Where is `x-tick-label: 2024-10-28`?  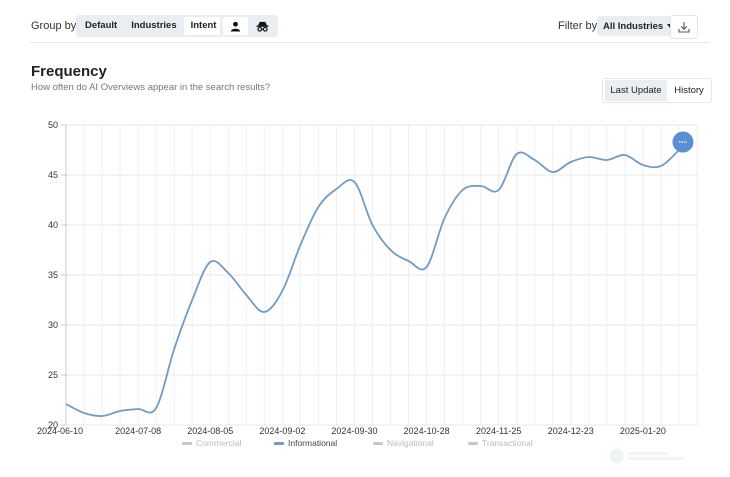
x-tick-label: 2024-10-28 is located at coordinates (427, 431).